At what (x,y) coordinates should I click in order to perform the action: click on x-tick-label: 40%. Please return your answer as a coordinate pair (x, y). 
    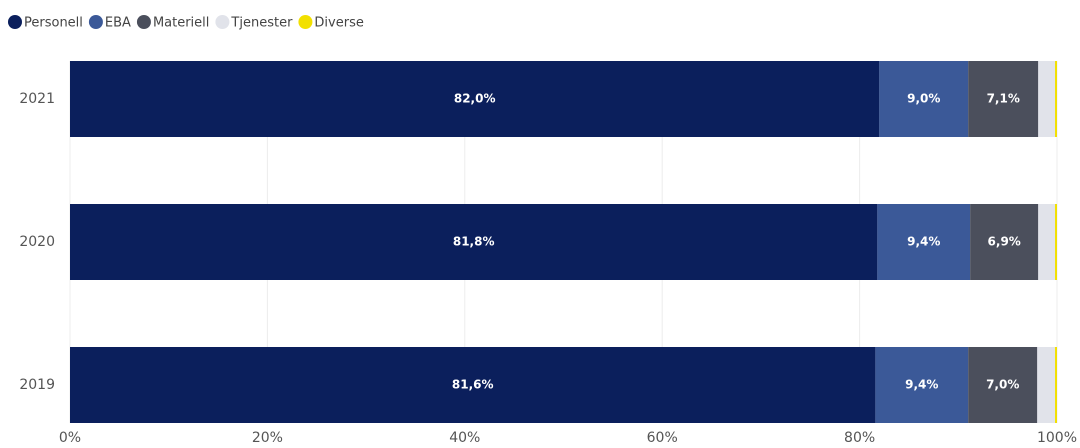
    Looking at the image, I should click on (464, 438).